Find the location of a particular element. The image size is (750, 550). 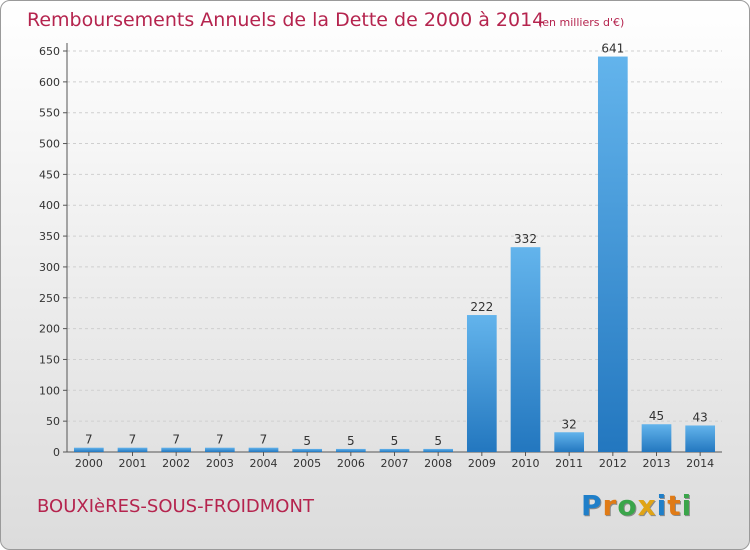

y-tick-label: 300 is located at coordinates (49, 267).